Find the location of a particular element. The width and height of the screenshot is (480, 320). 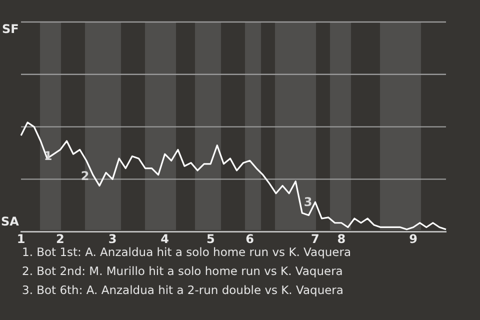

text: SF is located at coordinates (10, 29).